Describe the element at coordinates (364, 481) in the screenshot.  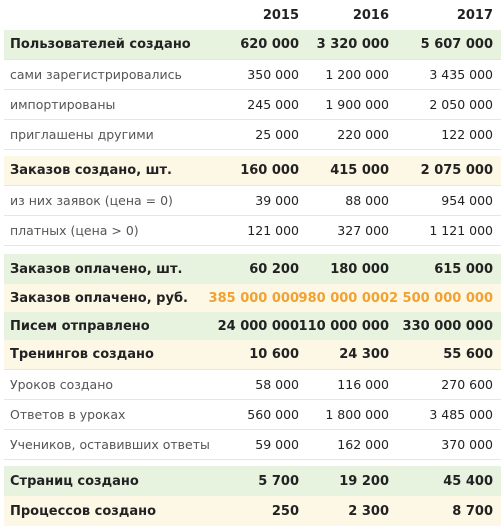
I see `value-2016: 19 200` at that location.